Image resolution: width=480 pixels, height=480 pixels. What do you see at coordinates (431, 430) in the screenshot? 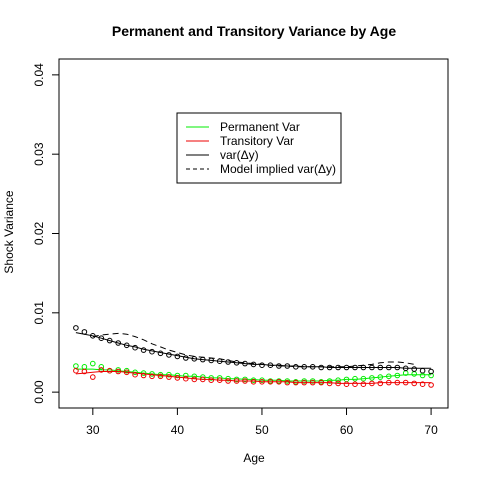
I see `x-tick-label: 70` at bounding box center [431, 430].